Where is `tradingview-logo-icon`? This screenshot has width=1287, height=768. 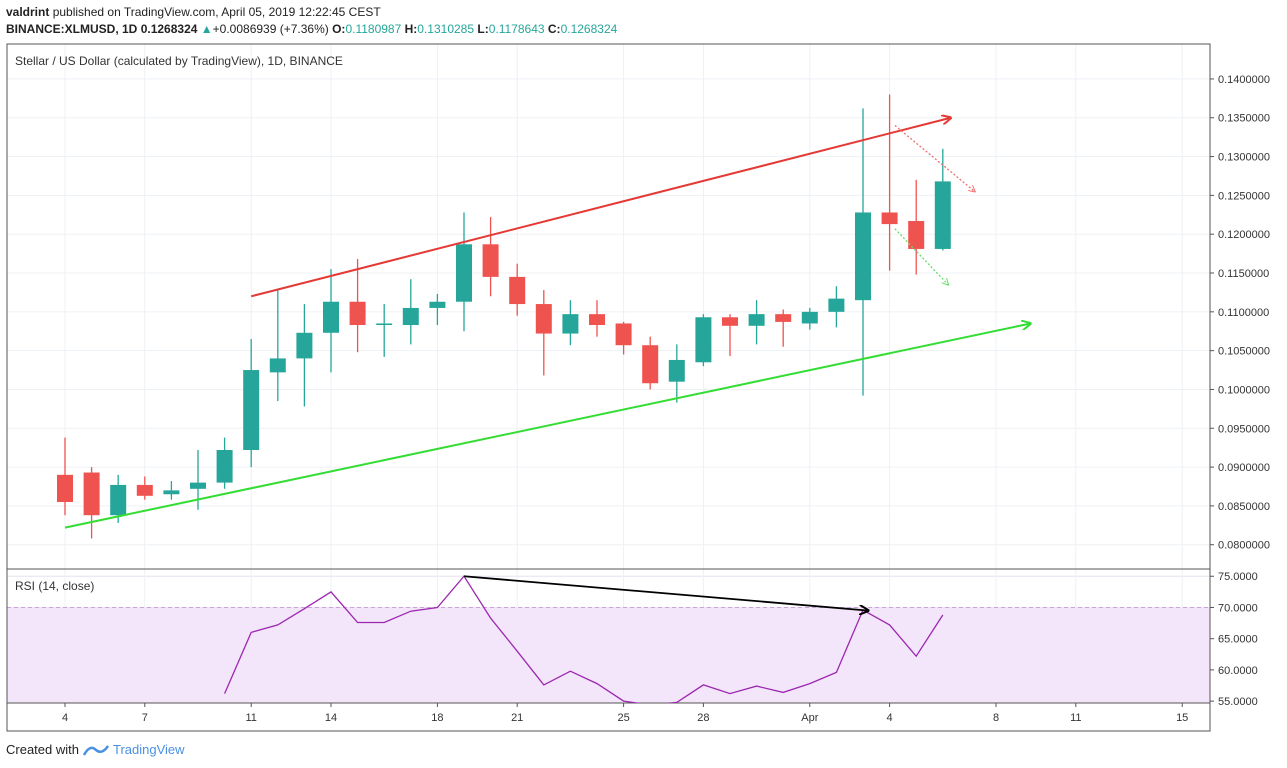
tradingview-logo-icon is located at coordinates (95, 750).